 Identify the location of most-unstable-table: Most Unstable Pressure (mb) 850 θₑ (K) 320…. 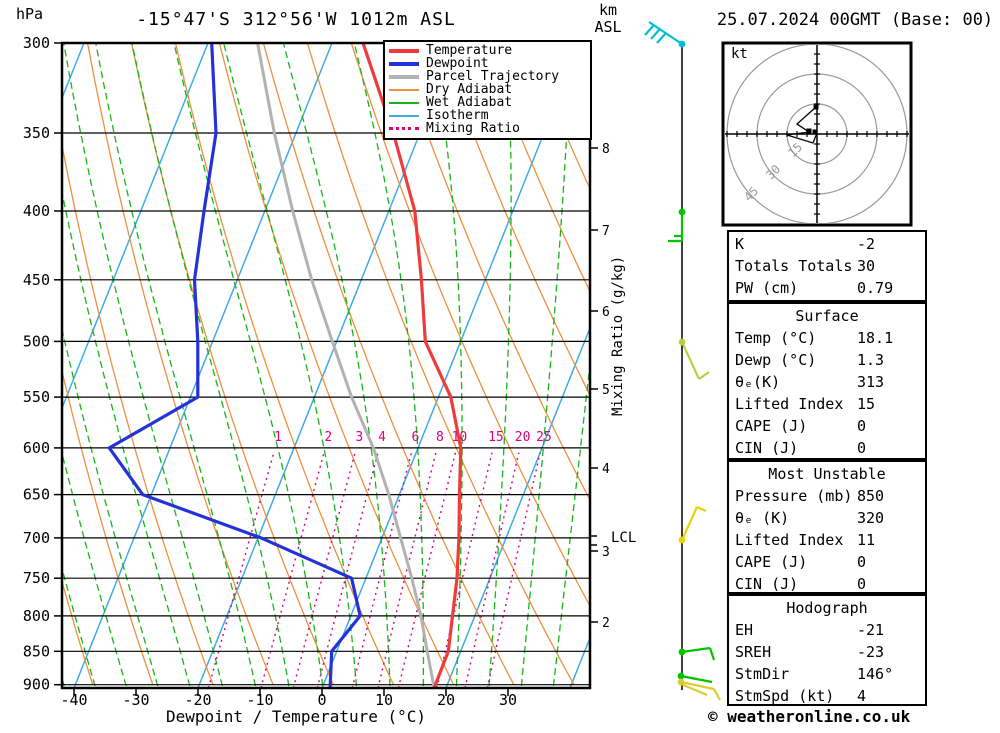
(827, 527).